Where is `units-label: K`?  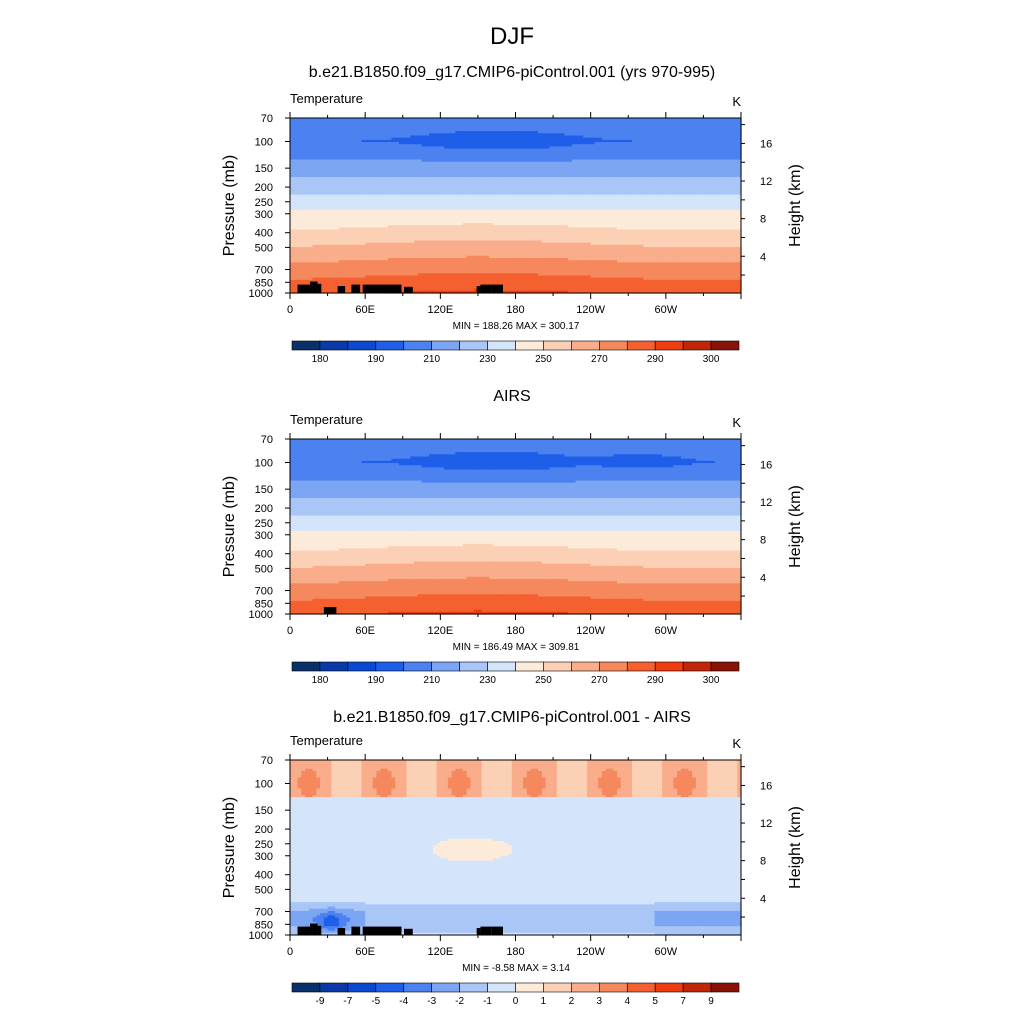
units-label: K is located at coordinates (736, 101).